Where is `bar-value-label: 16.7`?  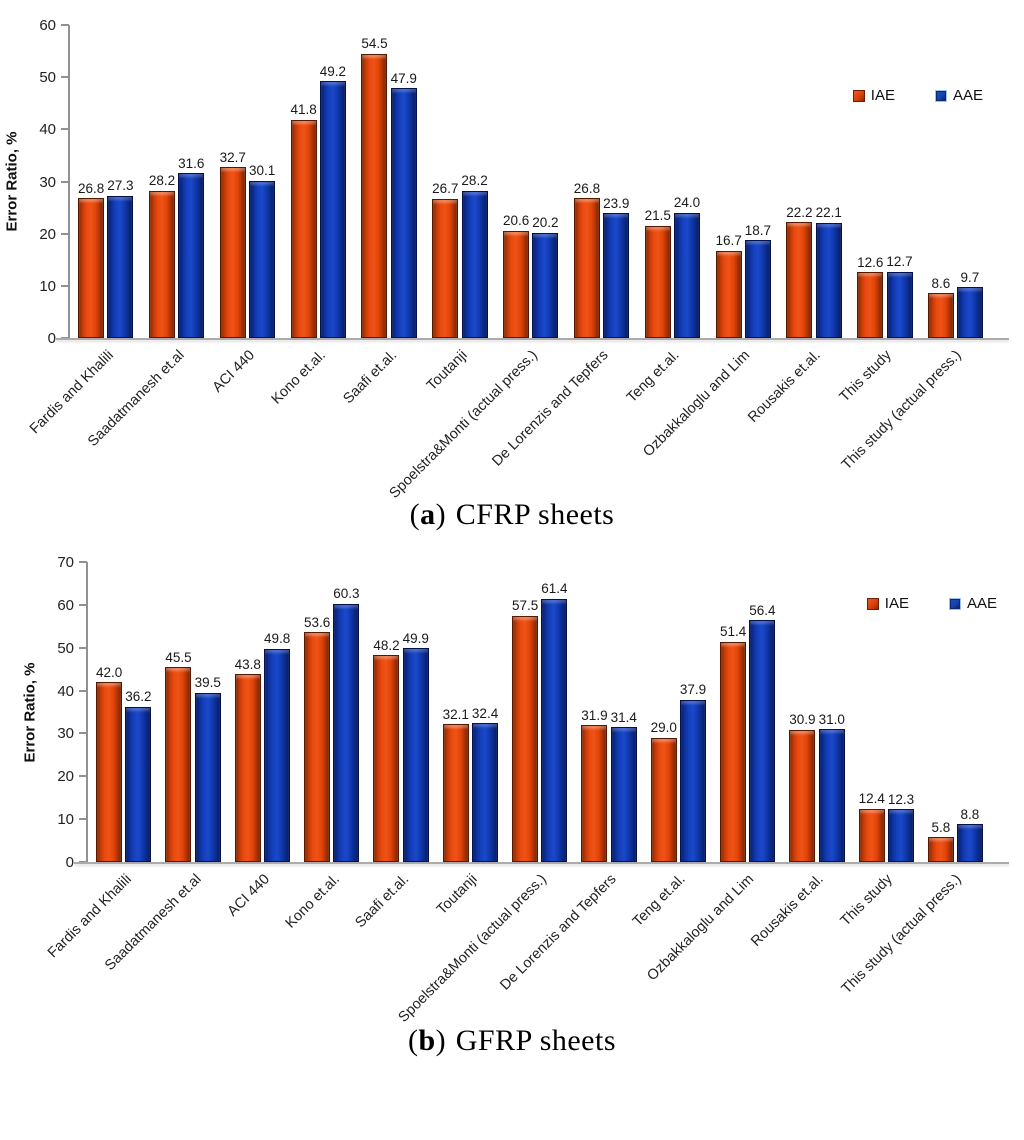
bar-value-label: 16.7 is located at coordinates (728, 241).